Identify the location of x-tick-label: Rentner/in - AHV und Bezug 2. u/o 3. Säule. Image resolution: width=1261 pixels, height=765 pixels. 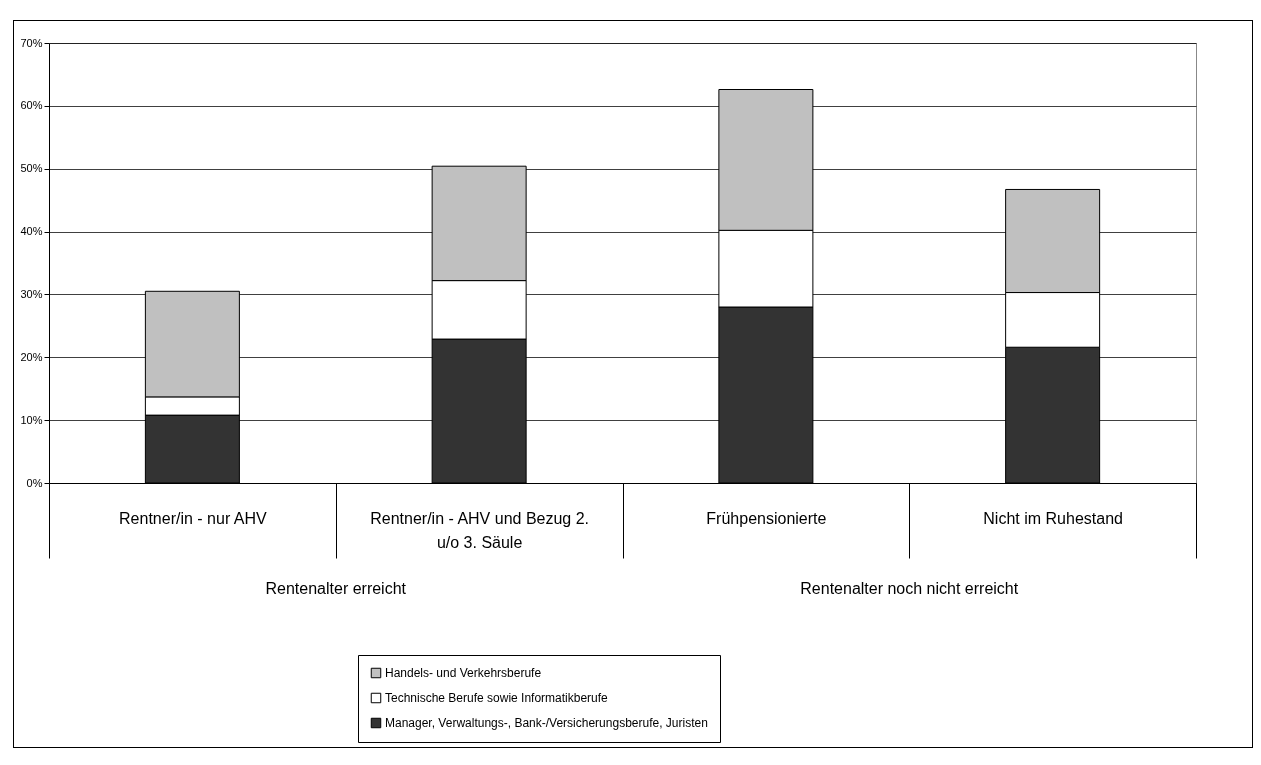
(480, 530).